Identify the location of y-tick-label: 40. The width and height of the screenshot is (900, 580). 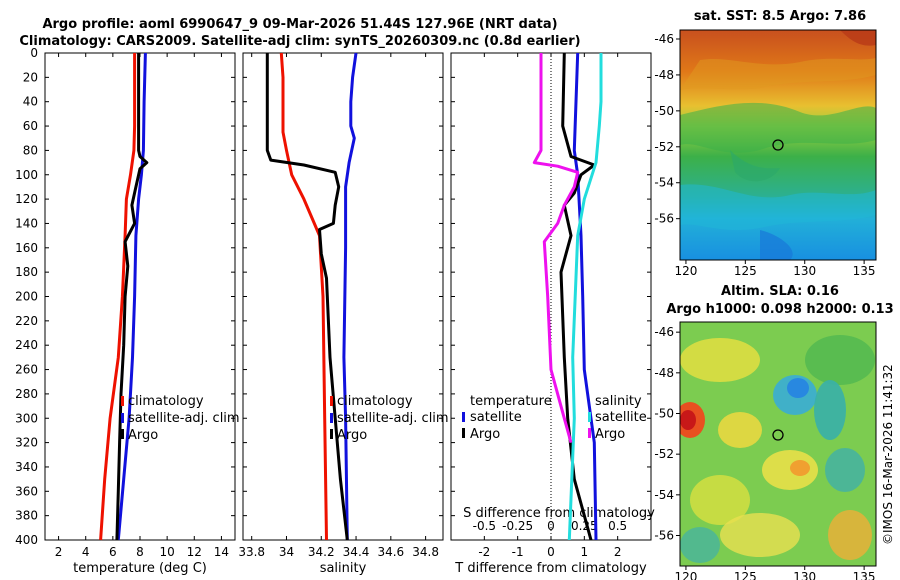
(30, 102).